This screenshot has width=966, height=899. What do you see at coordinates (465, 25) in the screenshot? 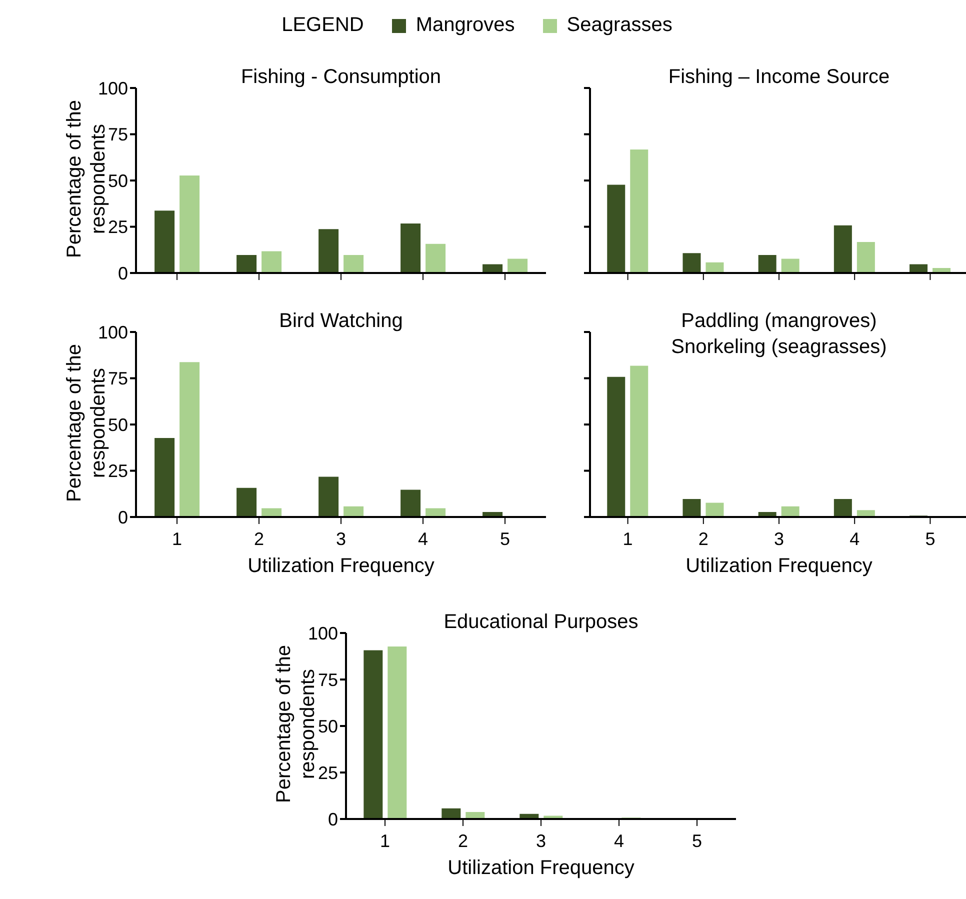
I see `legend-label: Mangroves` at bounding box center [465, 25].